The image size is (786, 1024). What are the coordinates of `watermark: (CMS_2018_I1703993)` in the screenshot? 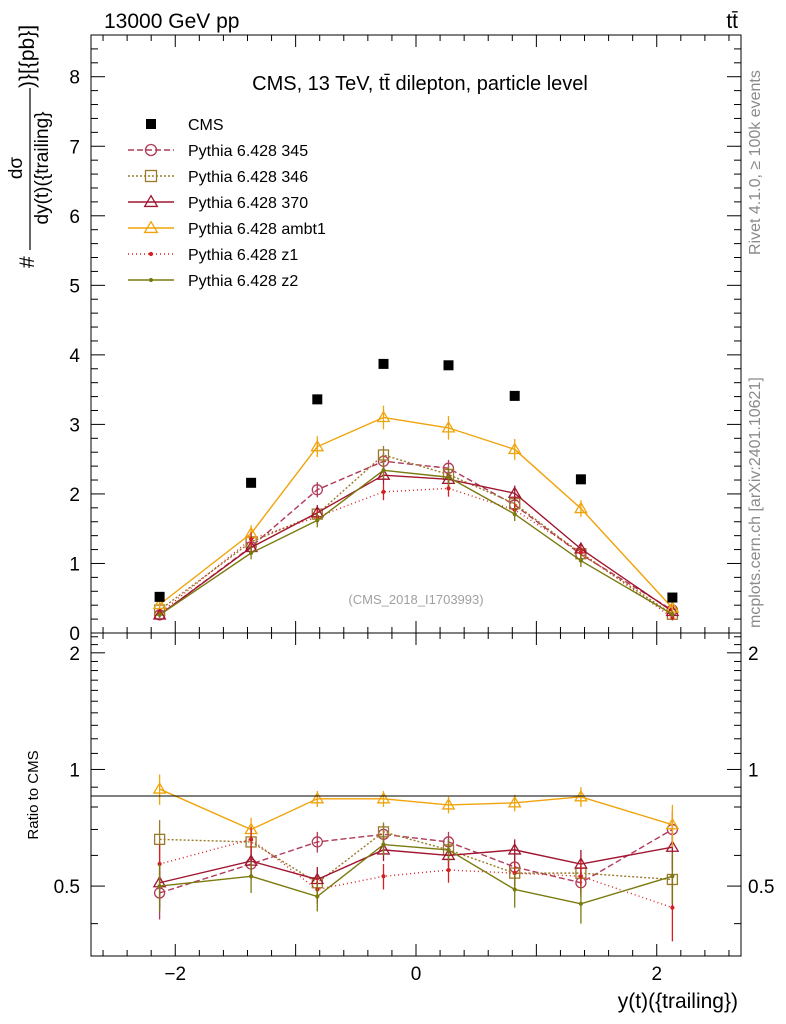 It's located at (415, 599).